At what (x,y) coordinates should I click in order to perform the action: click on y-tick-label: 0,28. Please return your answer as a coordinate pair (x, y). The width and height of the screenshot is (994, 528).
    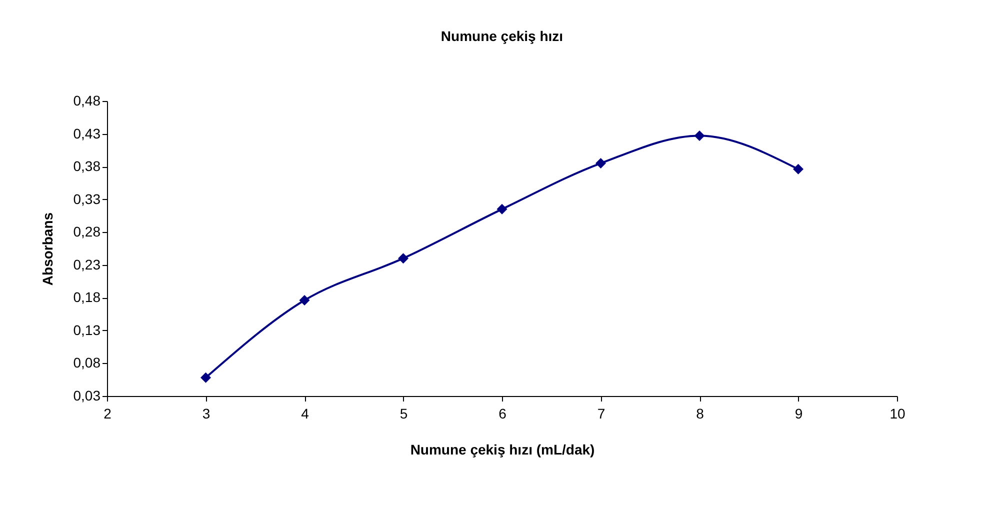
    Looking at the image, I should click on (87, 232).